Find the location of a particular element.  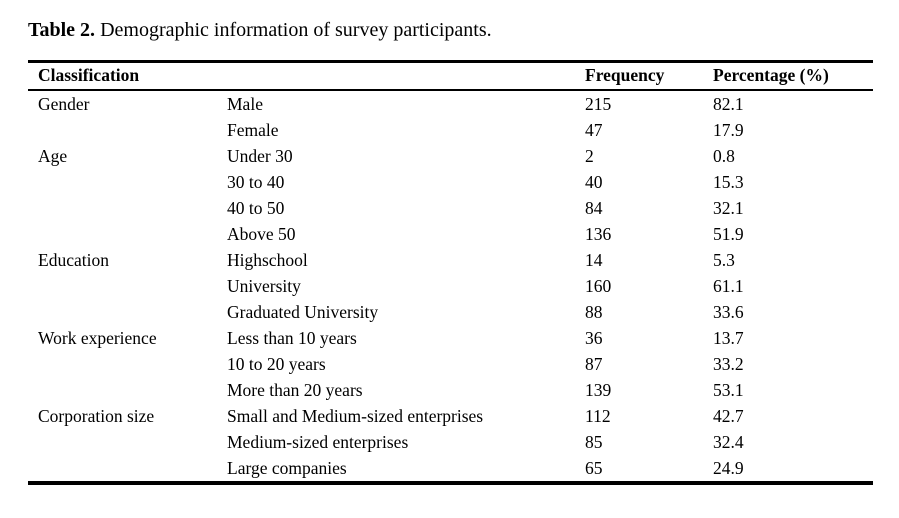

header-classification: Classification is located at coordinates (301, 76).